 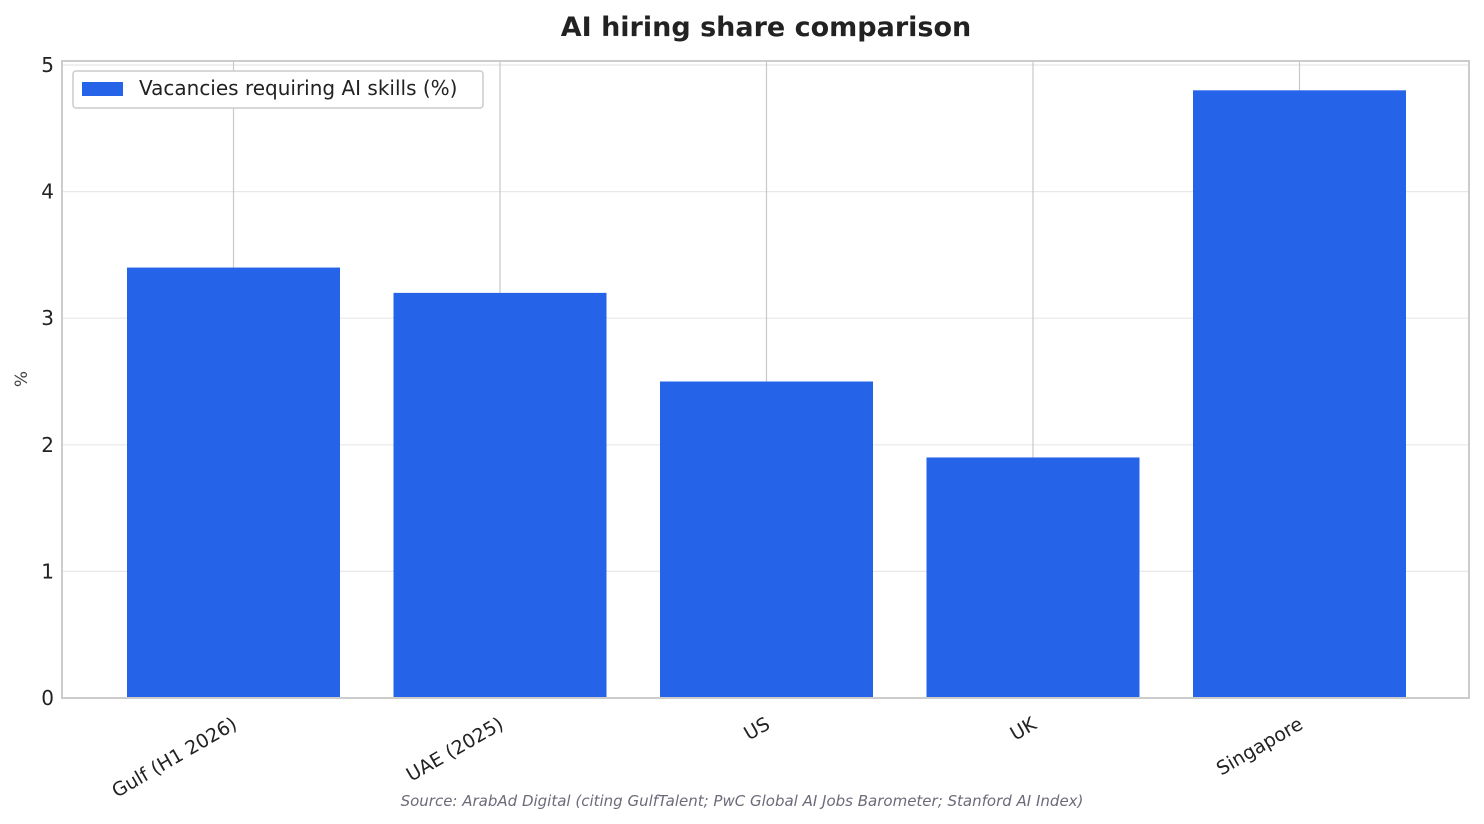 I want to click on chart-title: AI hiring share comparison, so click(x=766, y=27).